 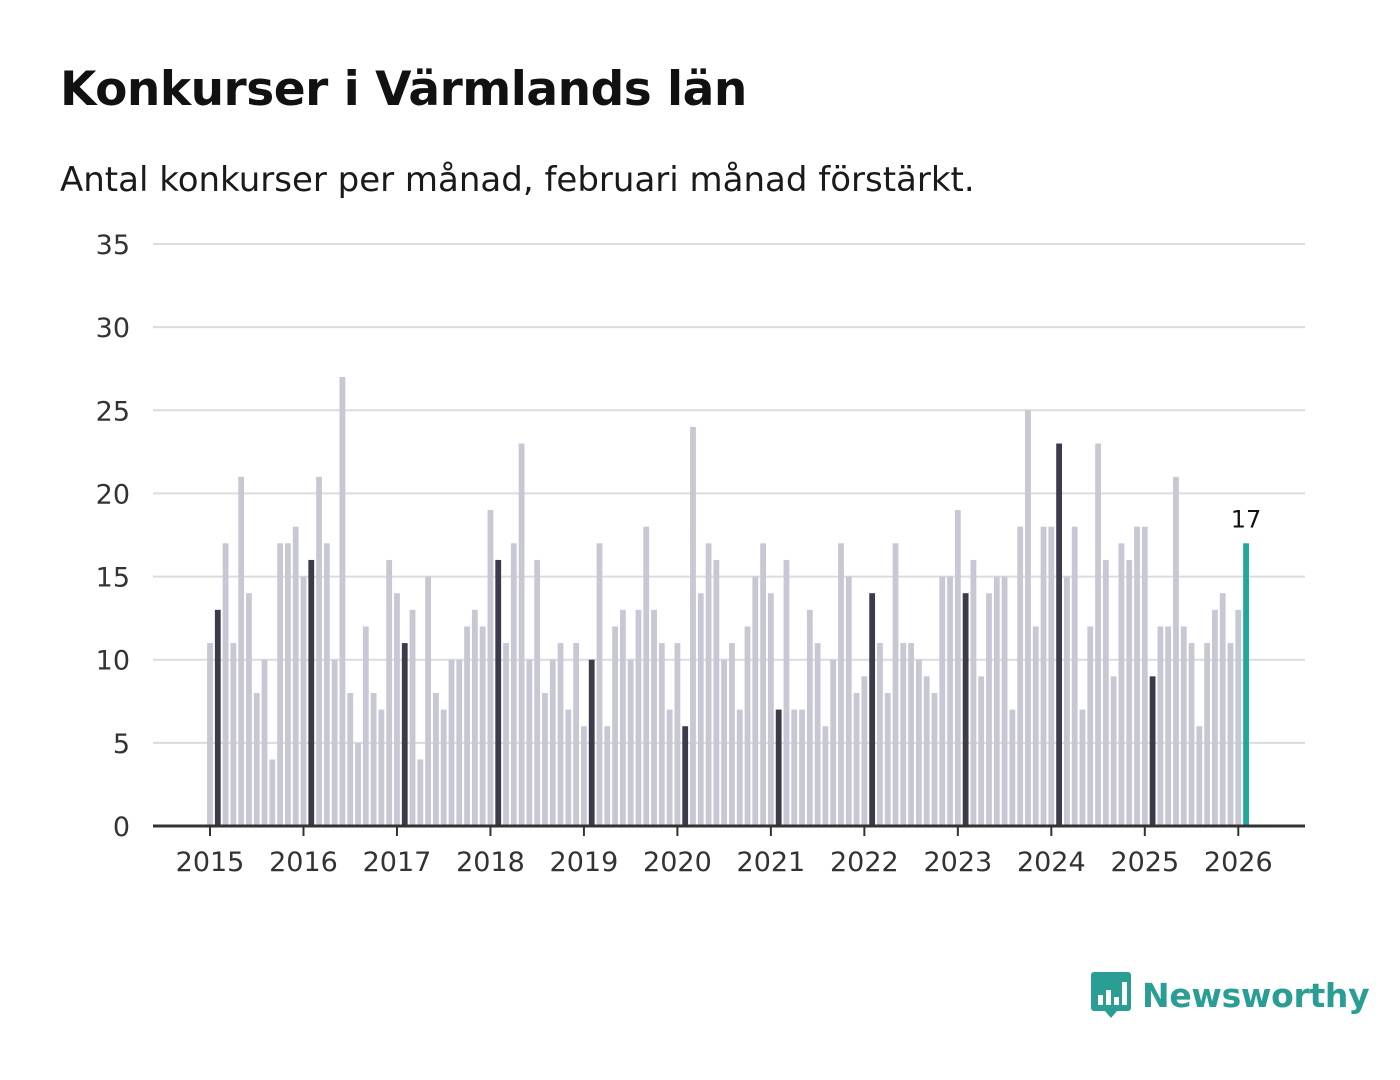 What do you see at coordinates (113, 578) in the screenshot?
I see `y-tick-label: 15` at bounding box center [113, 578].